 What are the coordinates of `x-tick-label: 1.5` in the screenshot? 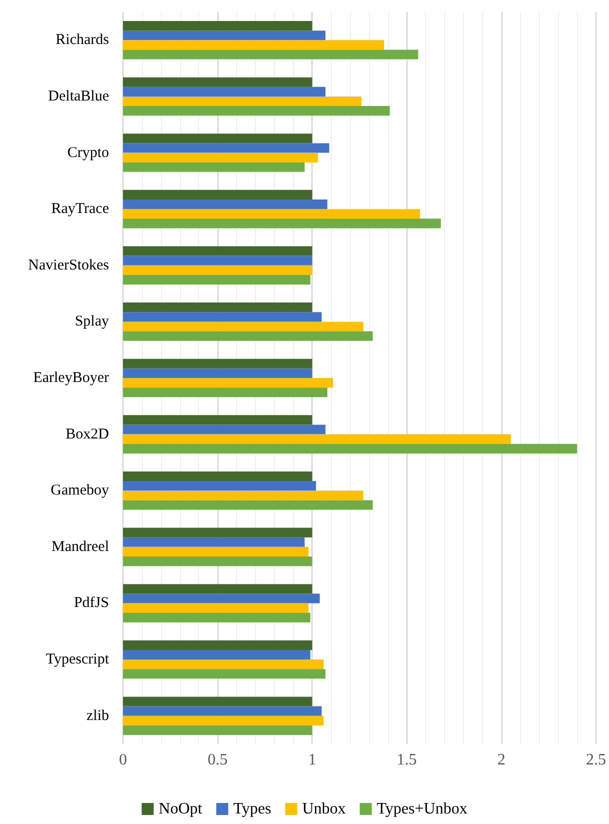 It's located at (406, 760).